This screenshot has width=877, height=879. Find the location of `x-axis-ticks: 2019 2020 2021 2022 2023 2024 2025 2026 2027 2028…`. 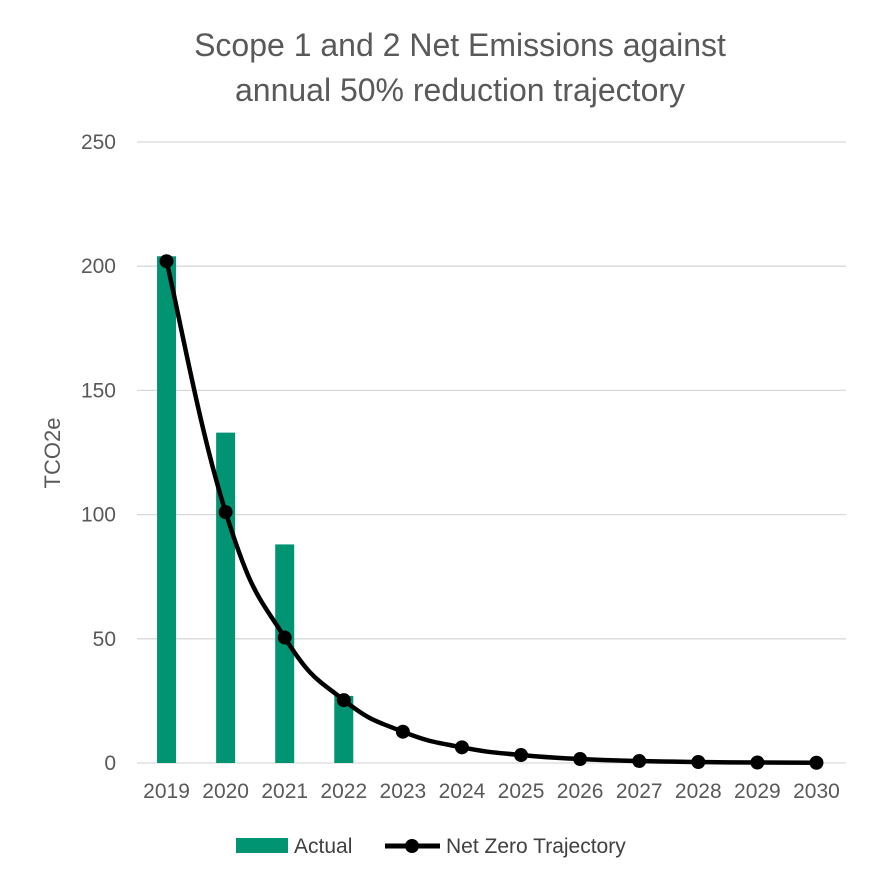

x-axis-ticks: 2019 2020 2021 2022 2023 2024 2025 2026 2027 2028… is located at coordinates (491, 791).